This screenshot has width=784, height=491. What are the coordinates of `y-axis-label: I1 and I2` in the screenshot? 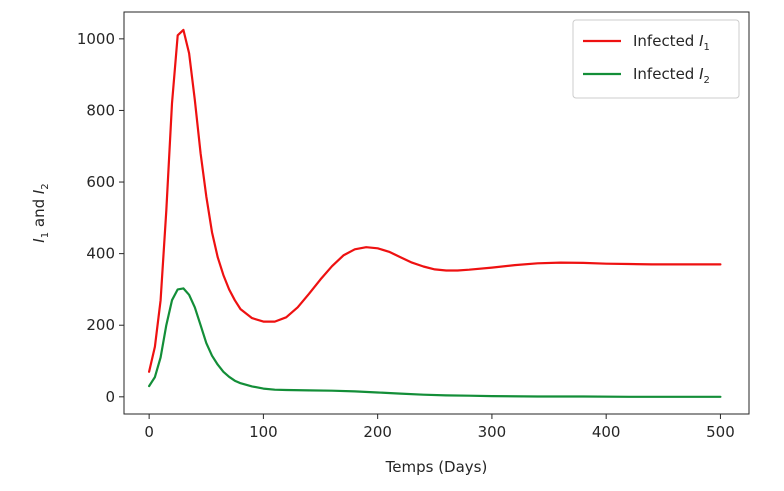 It's located at (40, 212).